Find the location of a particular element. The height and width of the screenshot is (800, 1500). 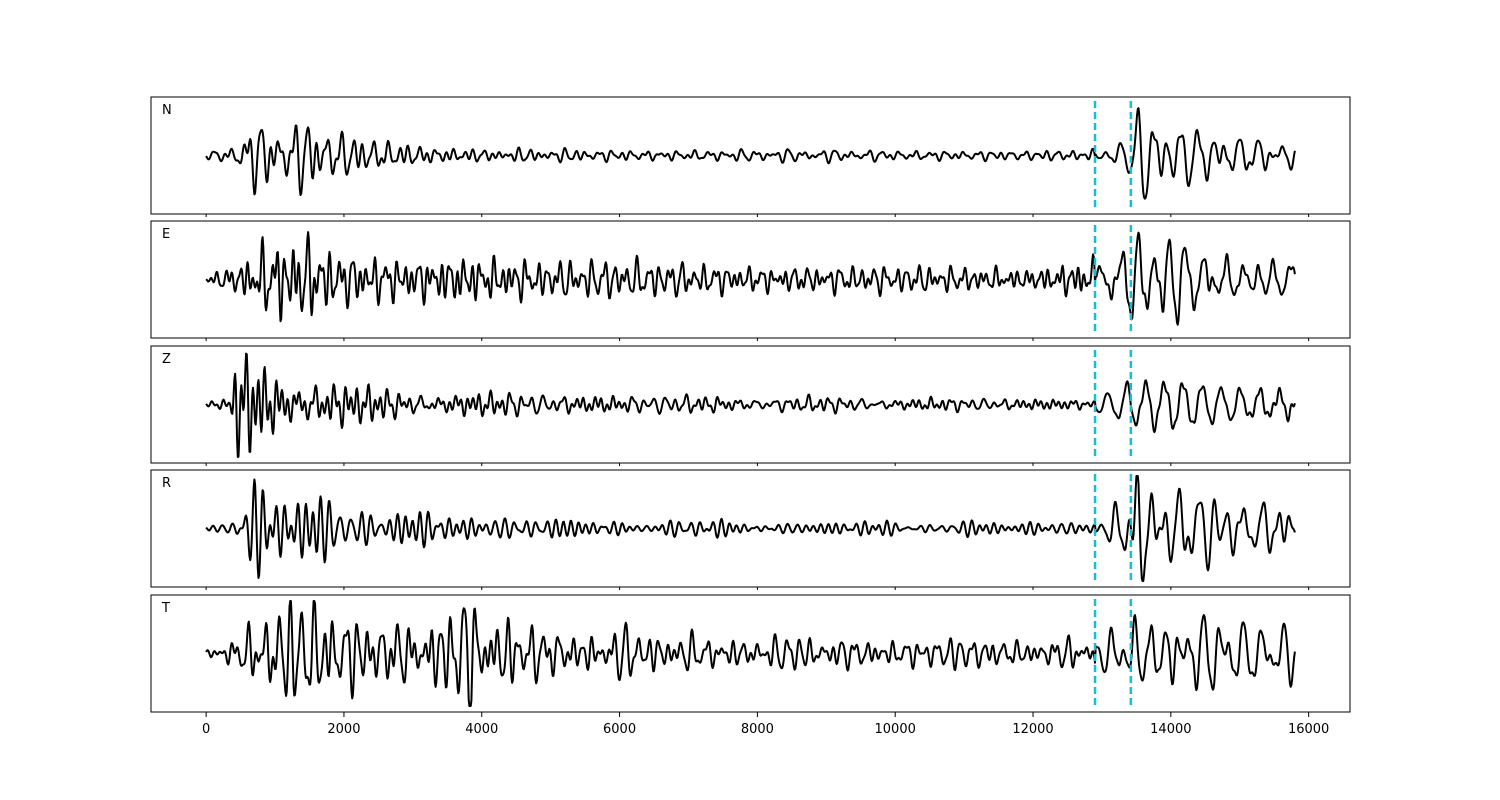

x-tick-label: 12000 is located at coordinates (1032, 729).